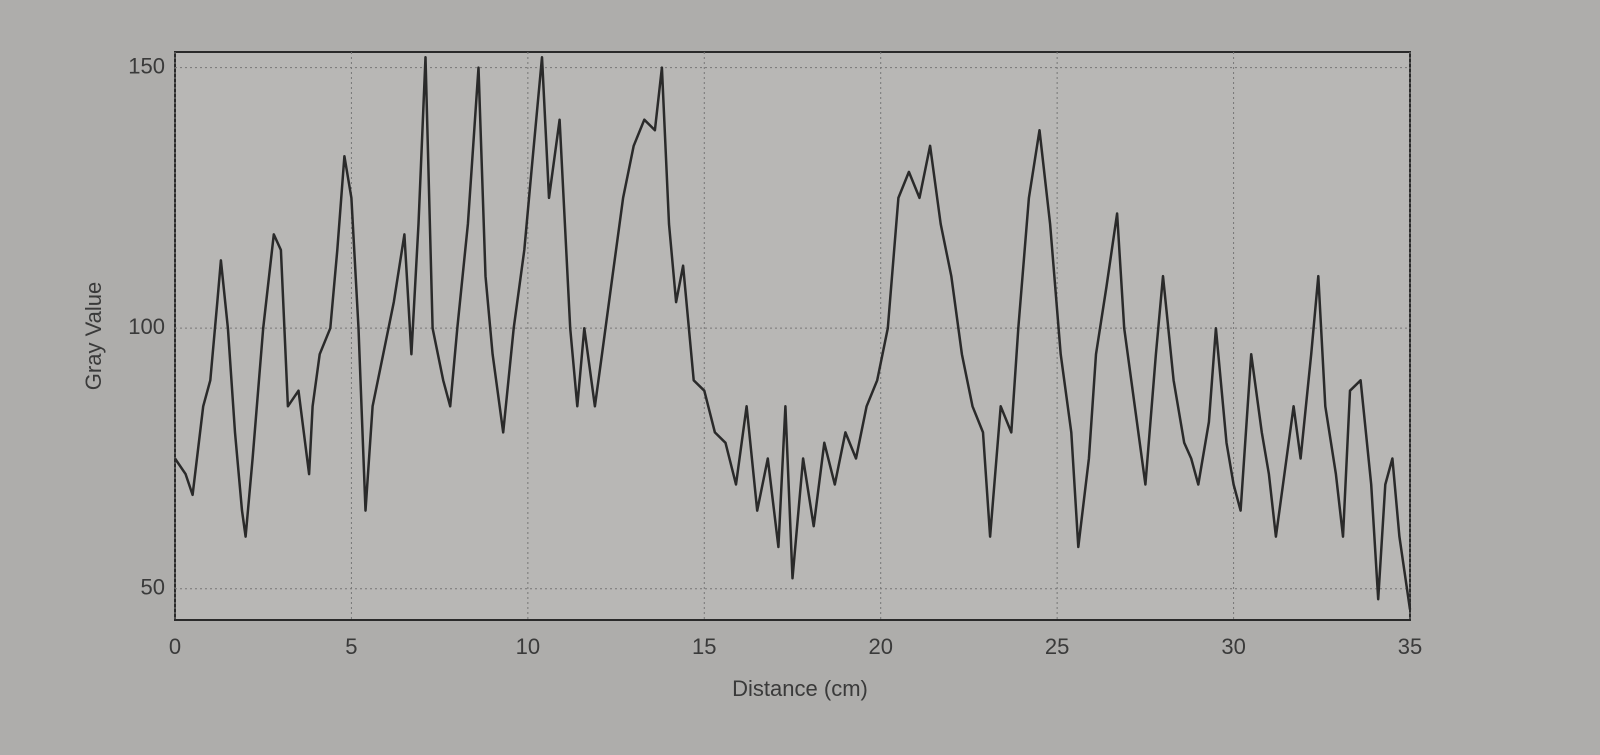 The image size is (1600, 755). Describe the element at coordinates (880, 646) in the screenshot. I see `x-tick-label: 20` at that location.